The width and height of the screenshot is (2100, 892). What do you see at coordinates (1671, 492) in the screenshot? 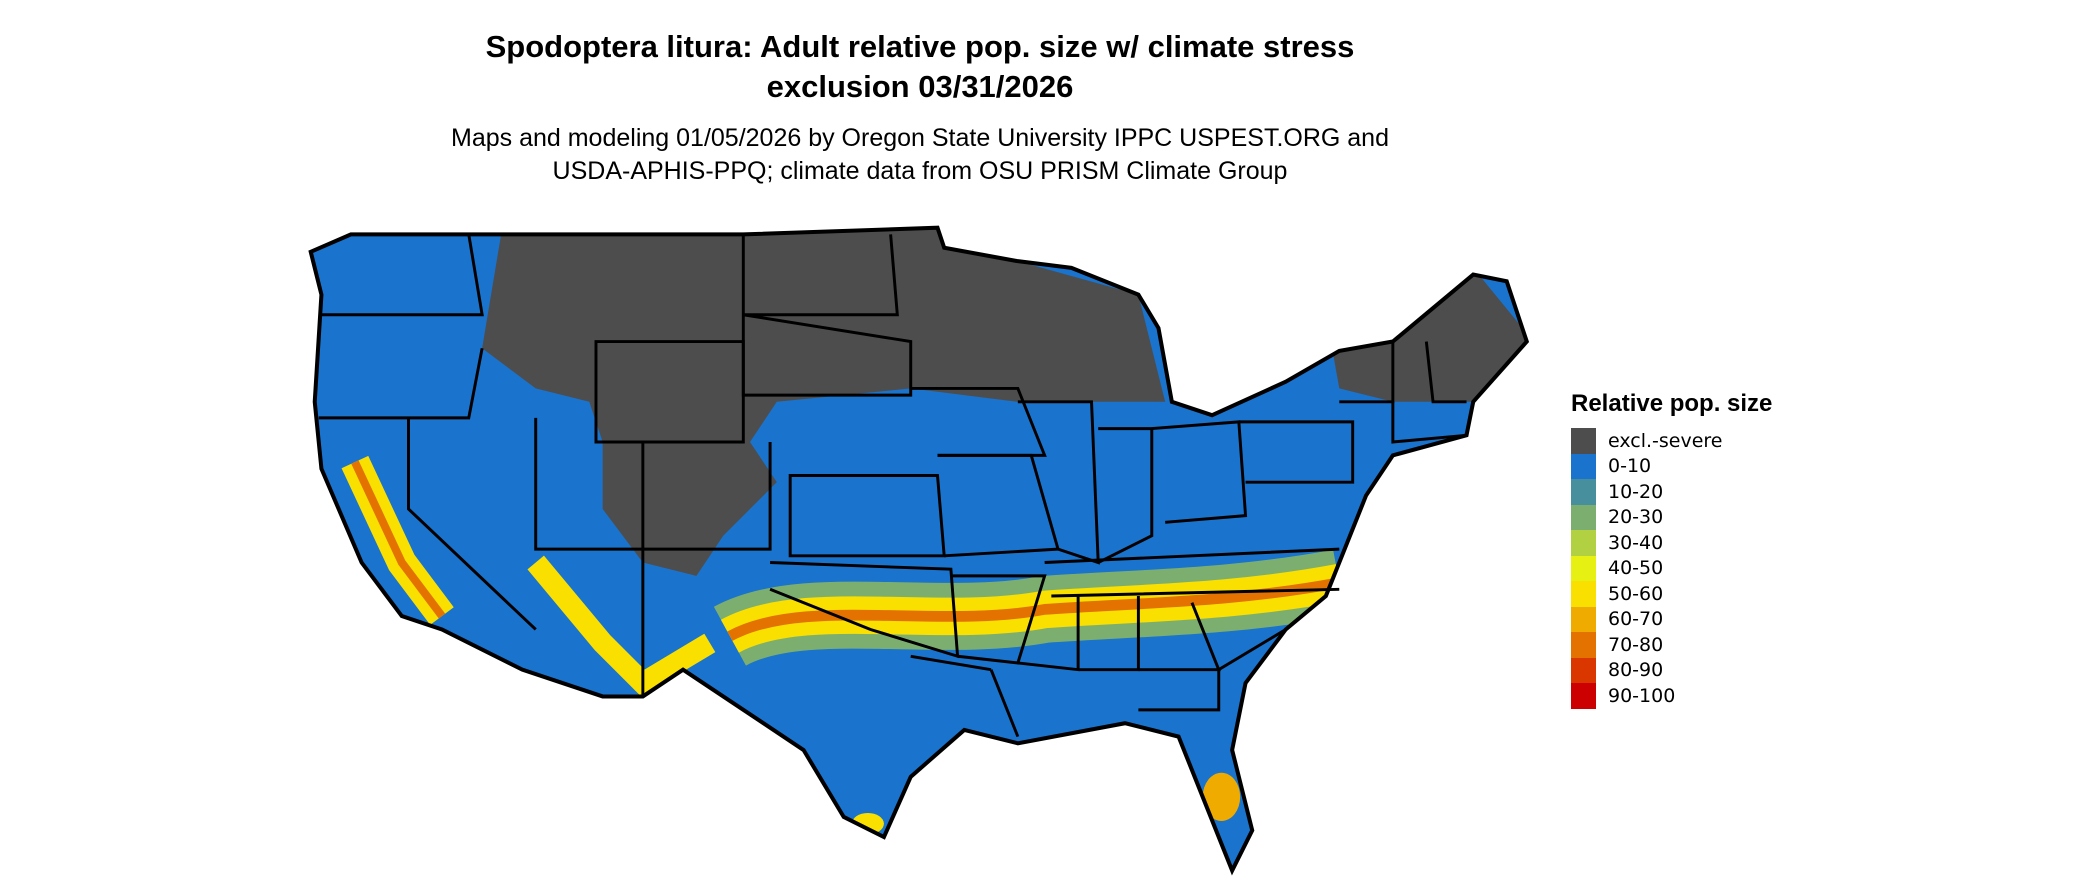
I see `legend-item: 10-20` at bounding box center [1671, 492].